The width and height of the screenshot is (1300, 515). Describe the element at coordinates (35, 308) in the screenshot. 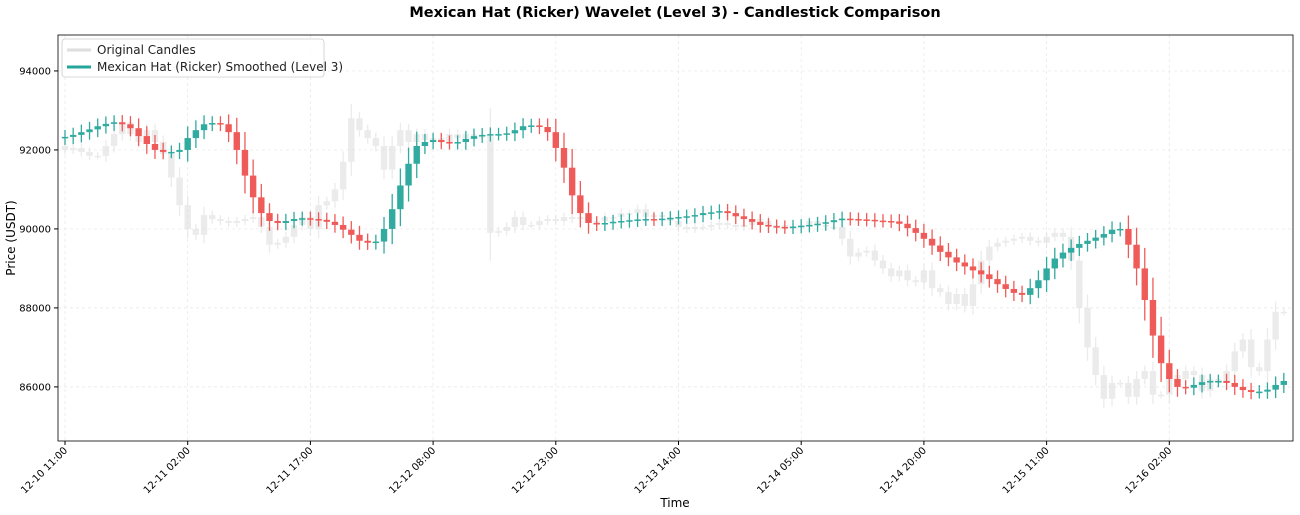

I see `y-tick-label: 88000` at that location.